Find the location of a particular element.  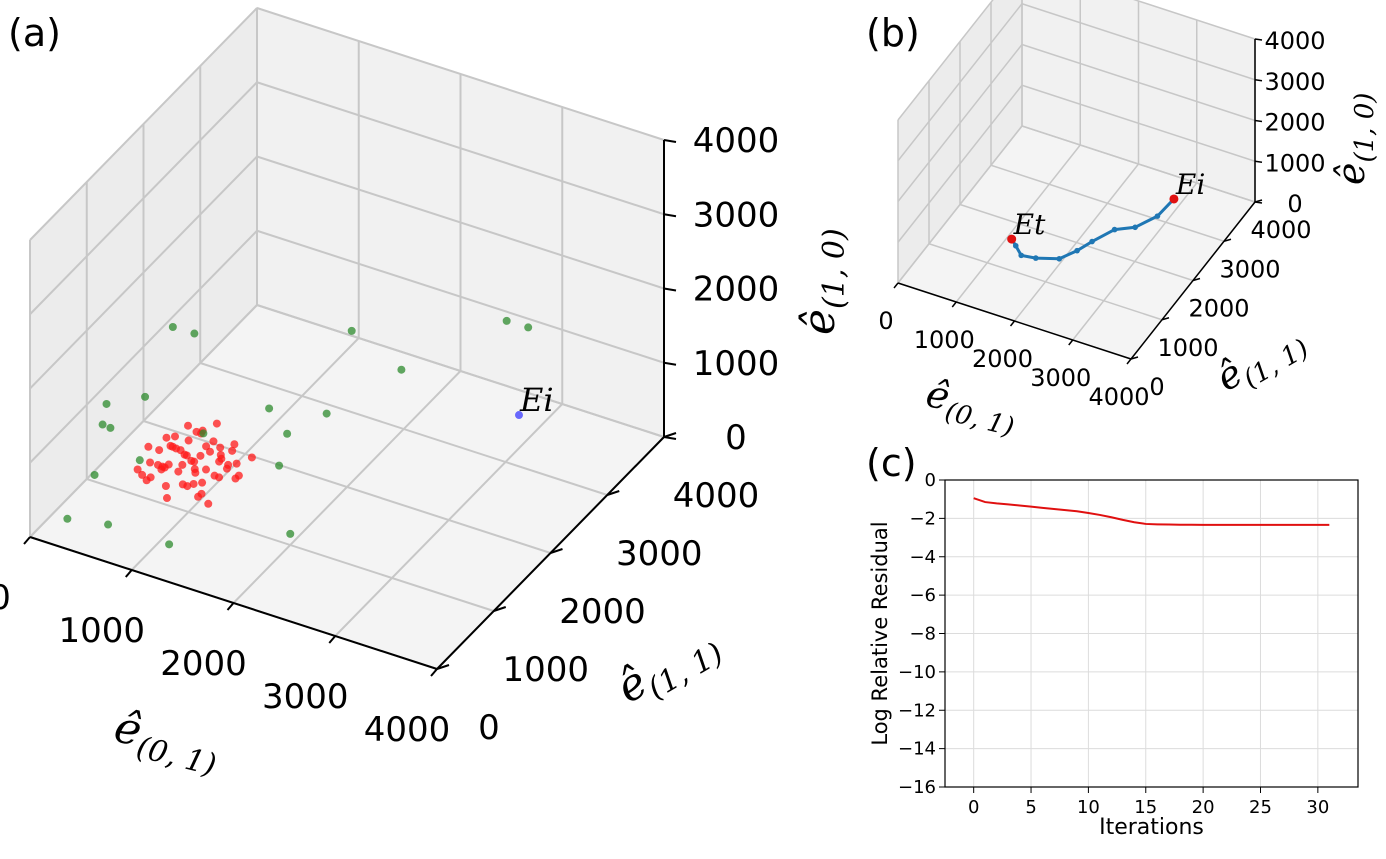

z-tick-label: 1000 is located at coordinates (1294, 163).